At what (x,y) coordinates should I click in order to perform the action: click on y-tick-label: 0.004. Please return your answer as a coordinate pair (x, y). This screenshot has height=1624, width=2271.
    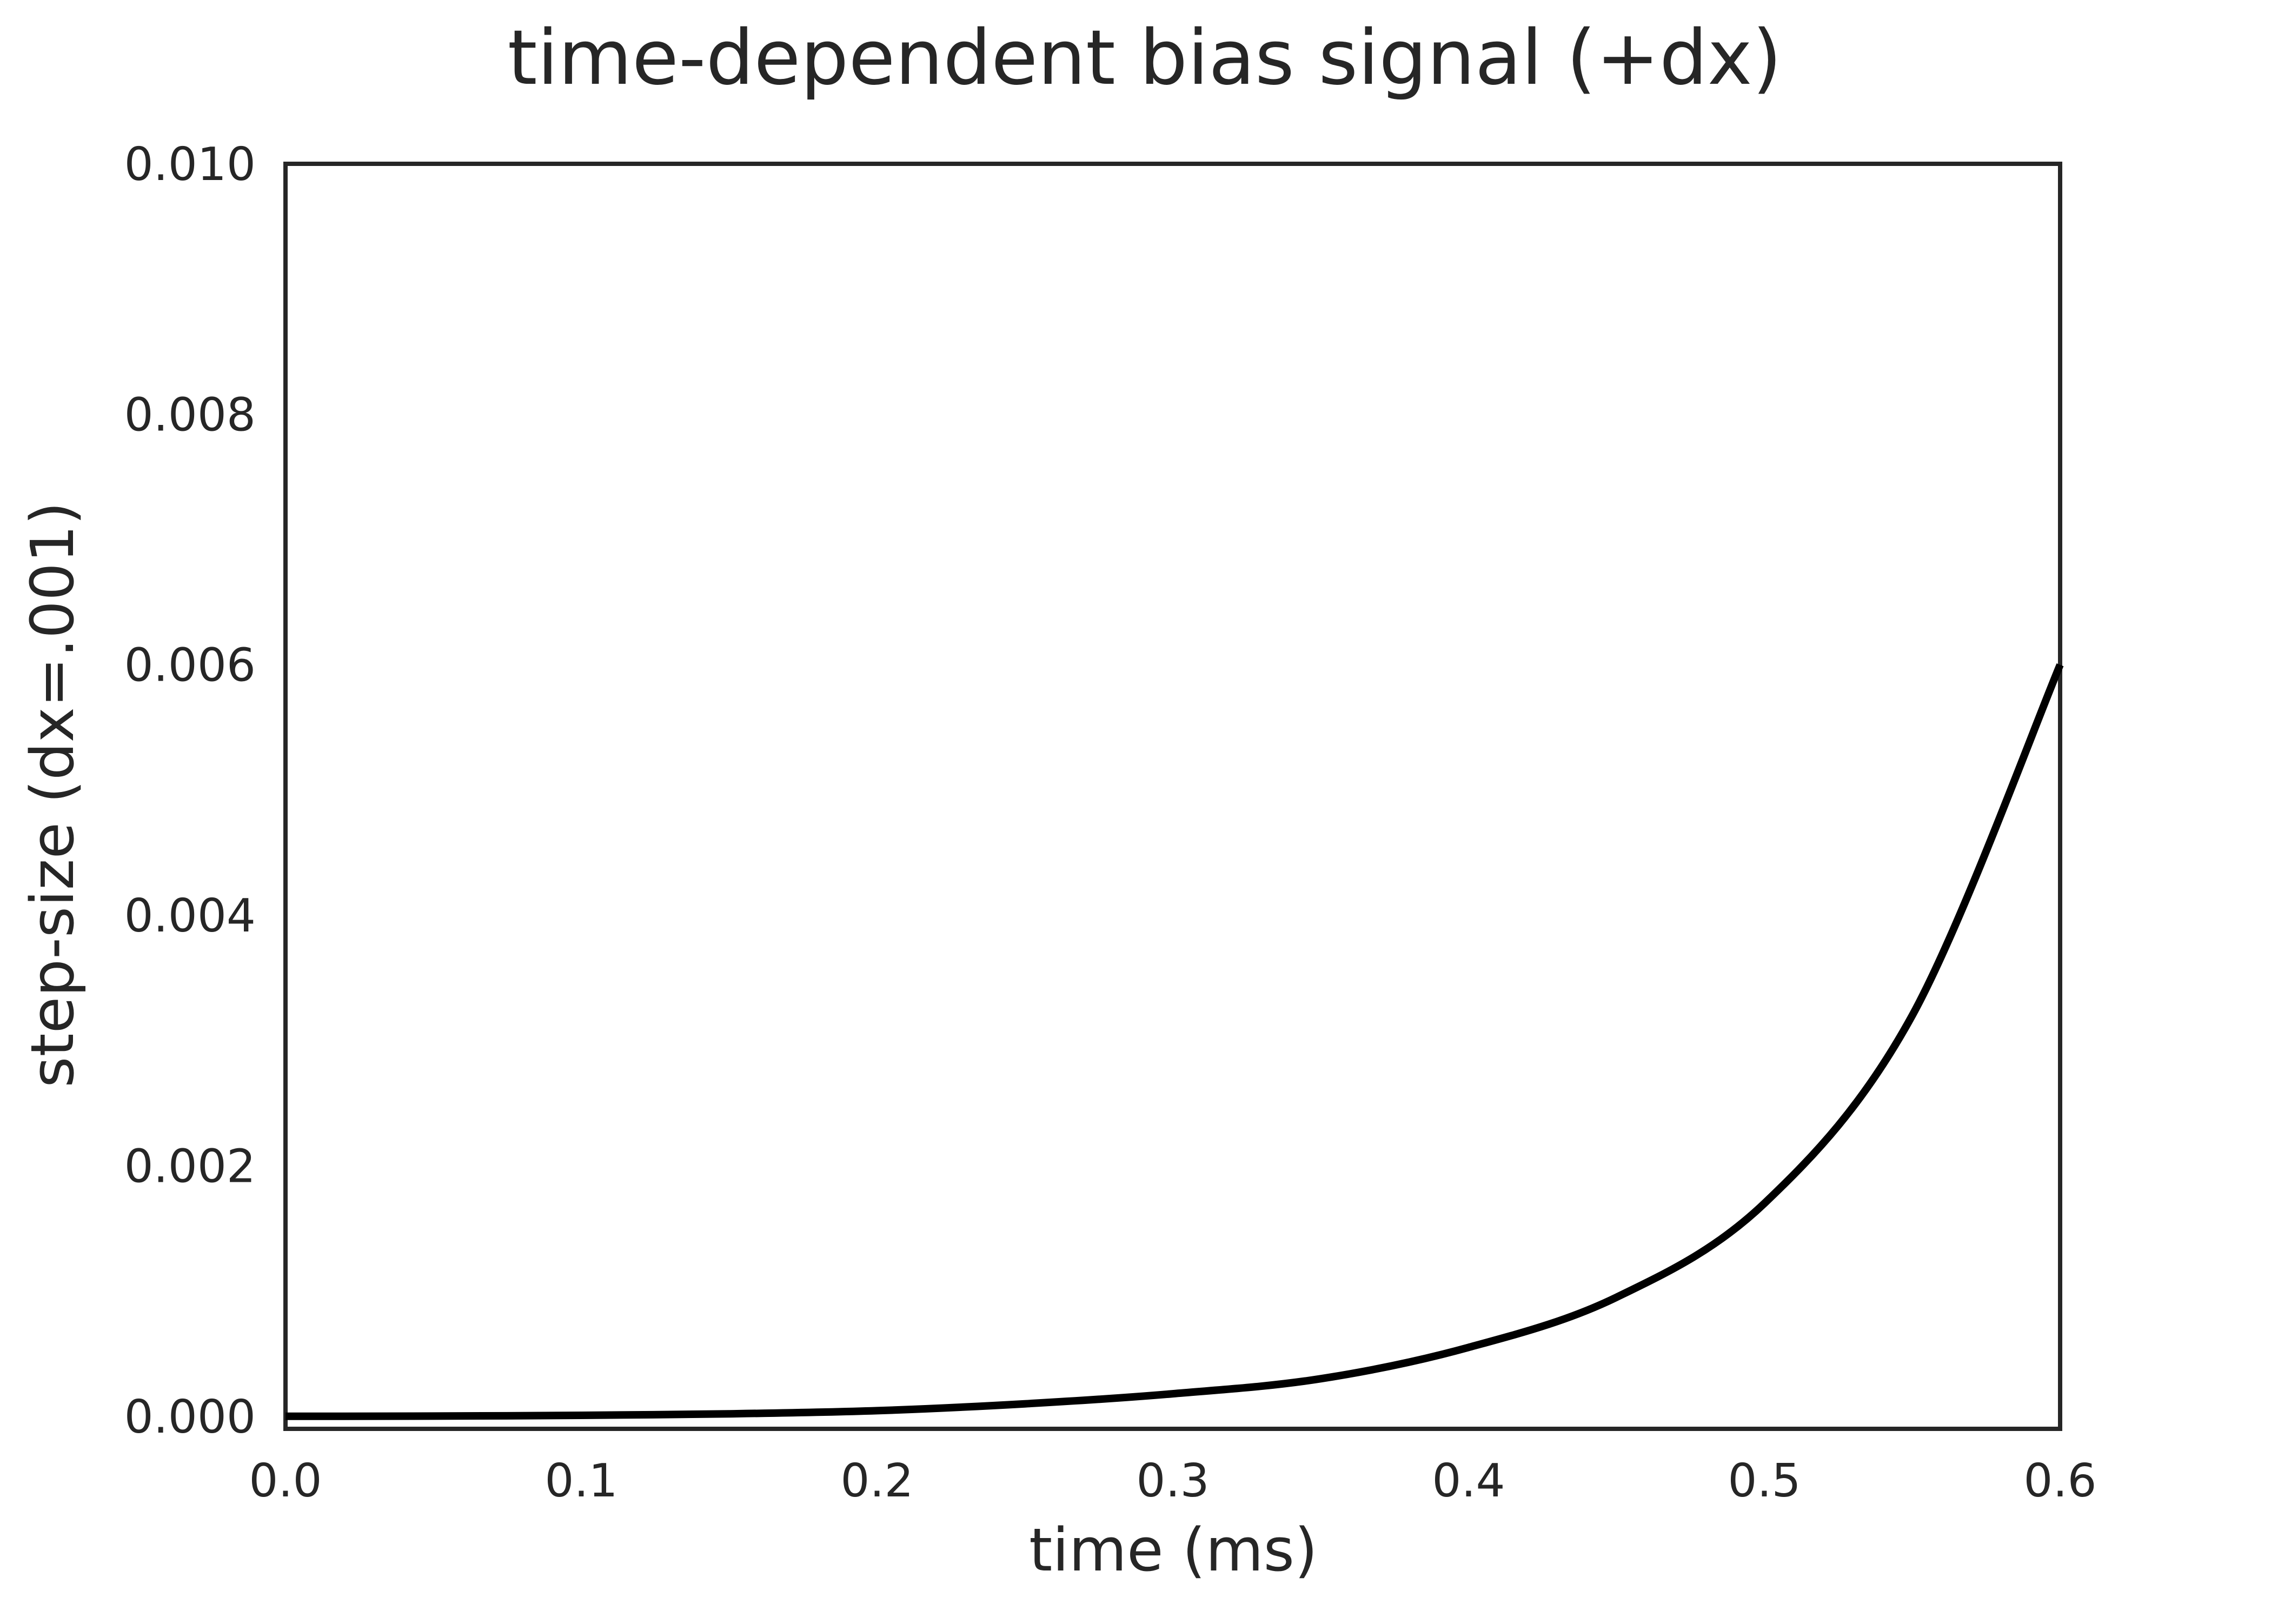
    Looking at the image, I should click on (190, 916).